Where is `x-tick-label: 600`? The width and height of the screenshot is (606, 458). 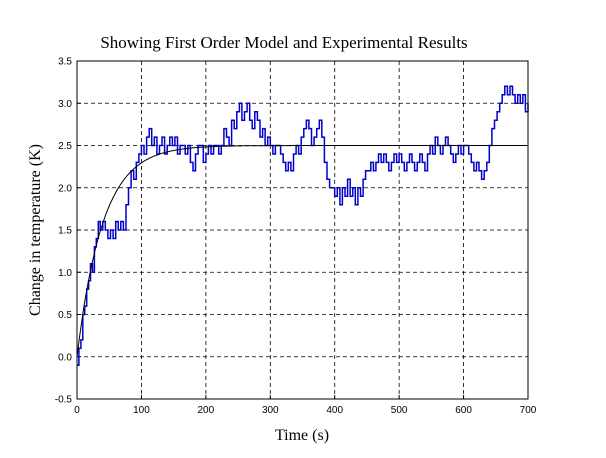 x-tick-label: 600 is located at coordinates (463, 410).